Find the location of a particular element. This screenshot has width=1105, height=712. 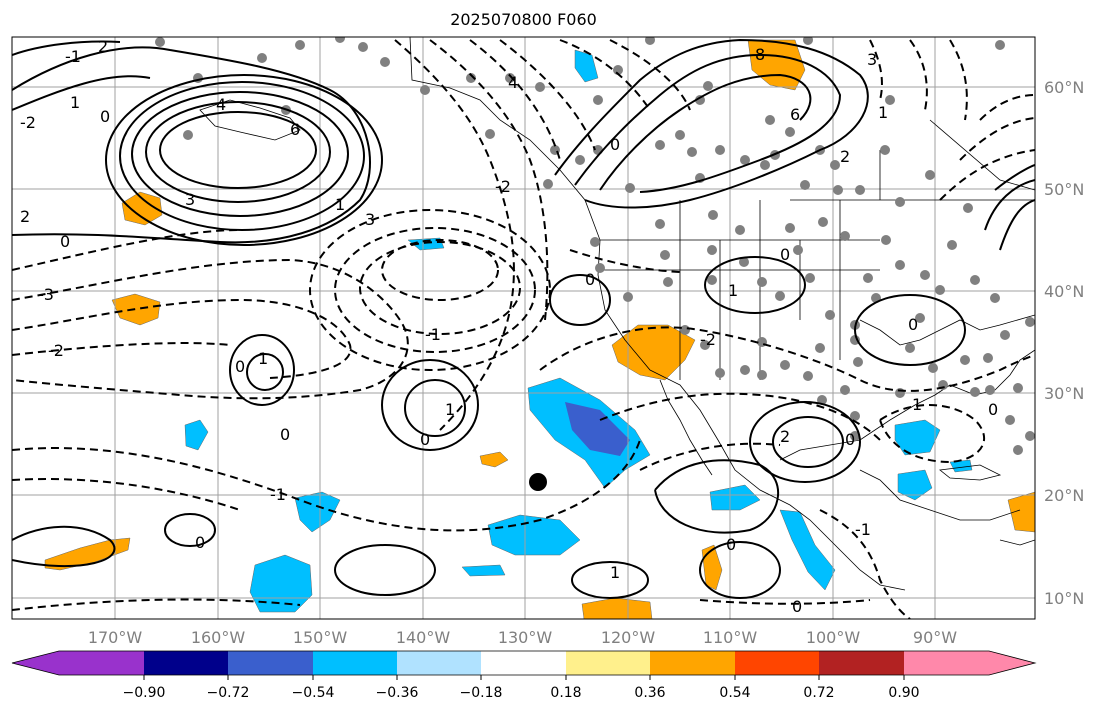

plot-title: 2025070800 F060 is located at coordinates (523, 19).